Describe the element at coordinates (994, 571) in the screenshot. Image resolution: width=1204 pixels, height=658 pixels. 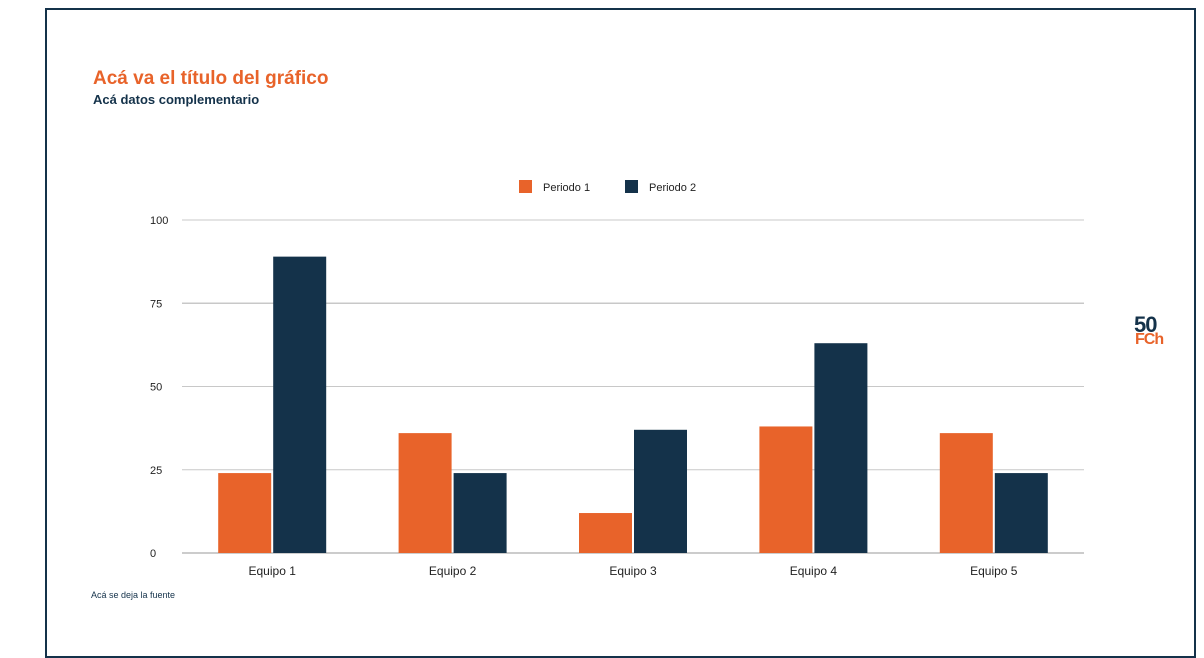
I see `x-category-label: Equipo 5` at that location.